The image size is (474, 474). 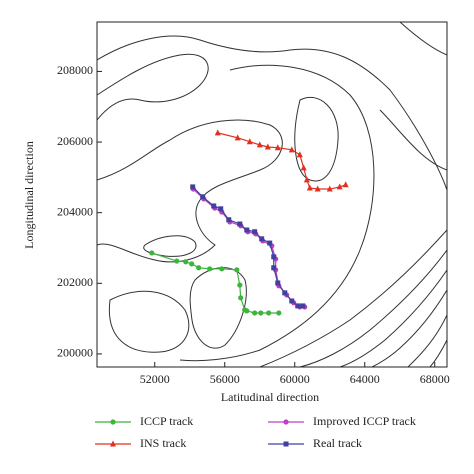 I want to click on x-tick-label: 60000, so click(x=295, y=379).